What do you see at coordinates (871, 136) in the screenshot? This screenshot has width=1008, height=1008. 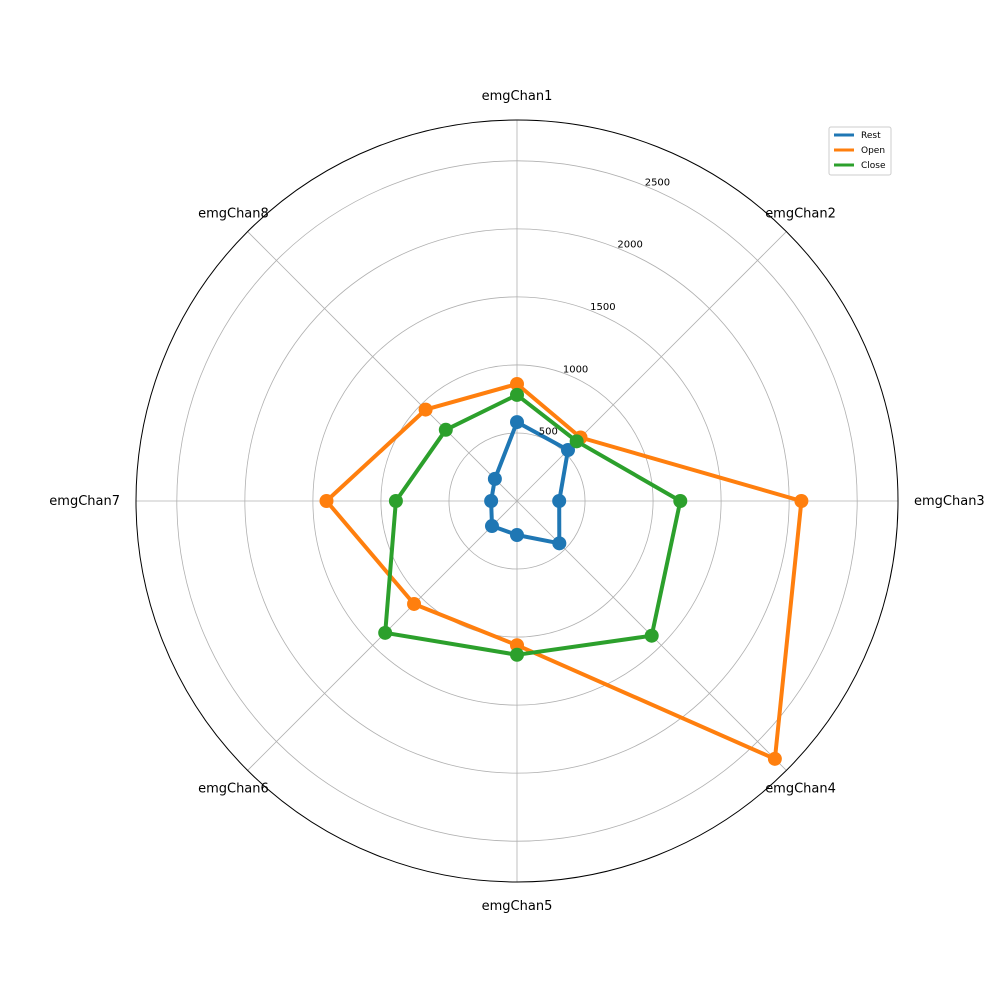 I see `legend-label-rest: Rest` at bounding box center [871, 136].